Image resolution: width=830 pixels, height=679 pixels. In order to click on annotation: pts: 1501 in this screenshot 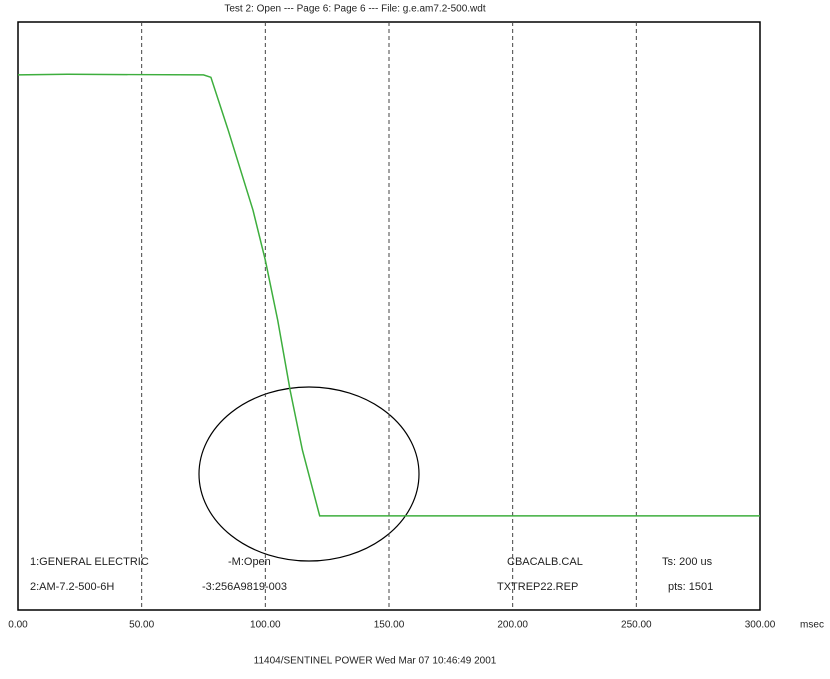, I will do `click(690, 587)`.